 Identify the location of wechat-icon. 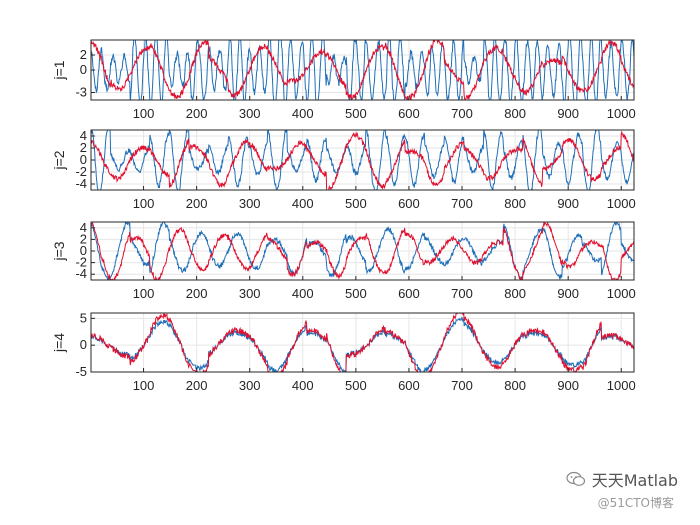
(575, 478).